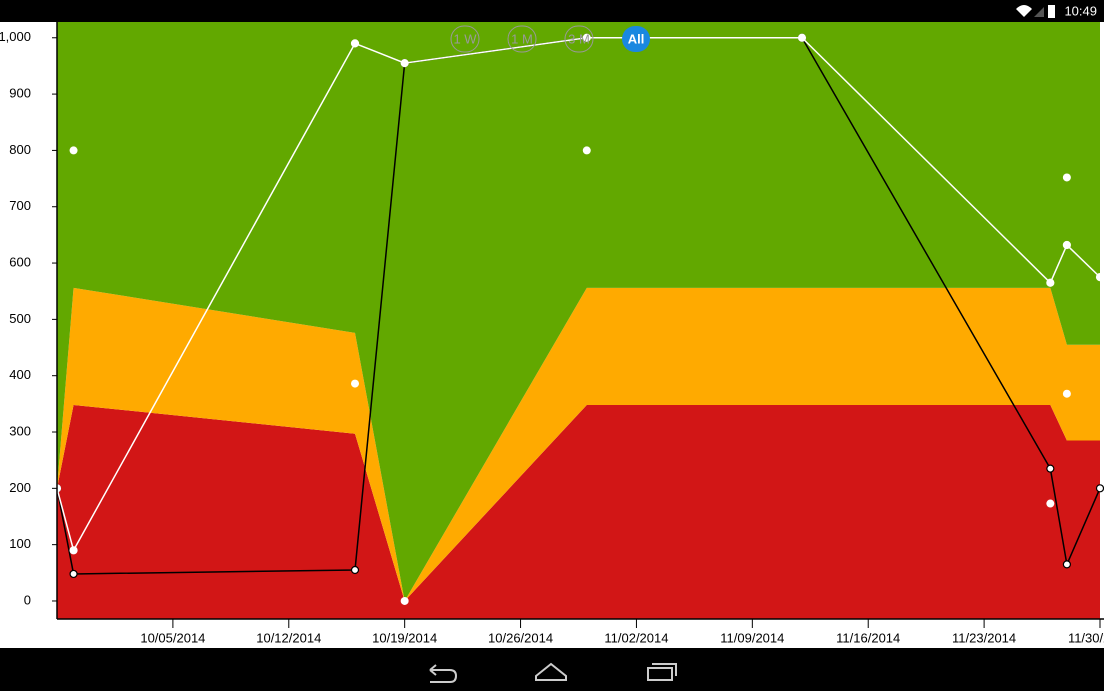 This screenshot has width=1104, height=691. I want to click on range-button-label: 3 M, so click(579, 38).